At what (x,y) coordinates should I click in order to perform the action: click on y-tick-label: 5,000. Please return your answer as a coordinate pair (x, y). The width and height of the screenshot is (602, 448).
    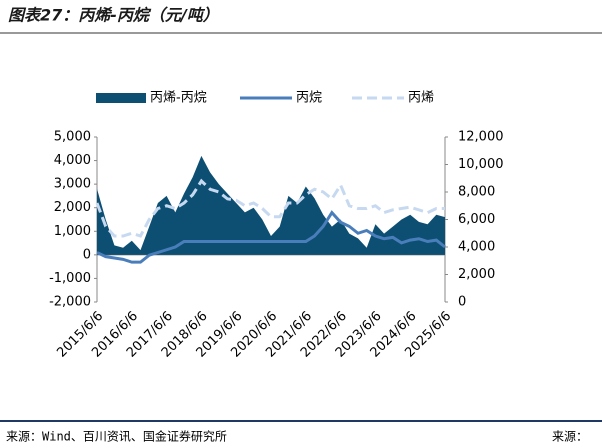
    Looking at the image, I should click on (72, 137).